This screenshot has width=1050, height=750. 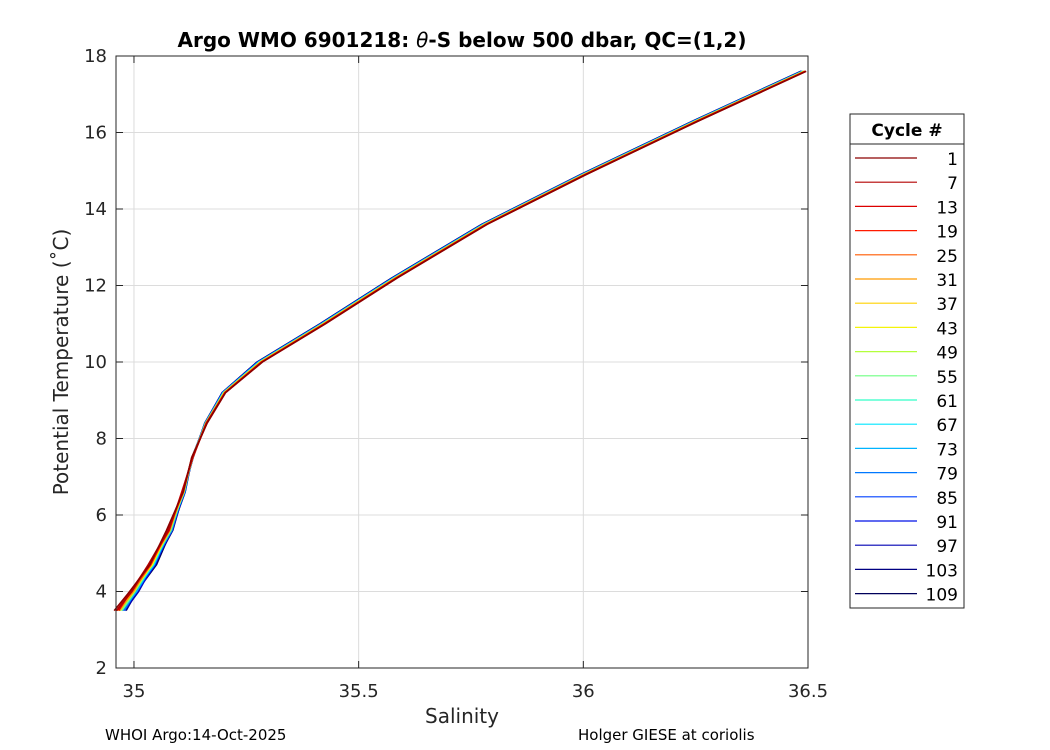 What do you see at coordinates (95, 286) in the screenshot?
I see `y-tick-label: 12` at bounding box center [95, 286].